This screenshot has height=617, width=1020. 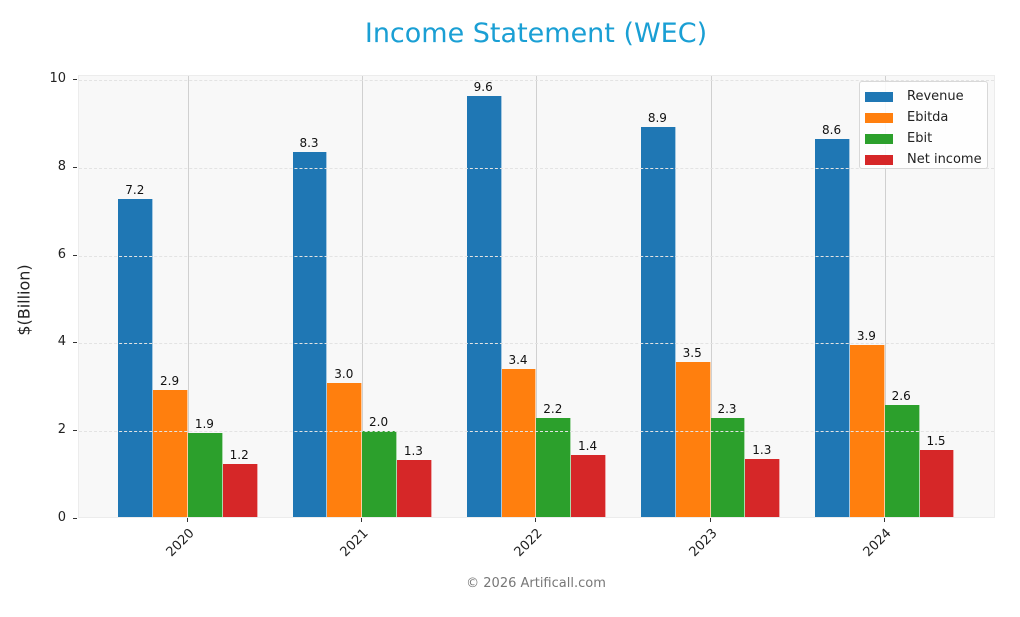 What do you see at coordinates (519, 443) in the screenshot?
I see `bar-ebitda-2022` at bounding box center [519, 443].